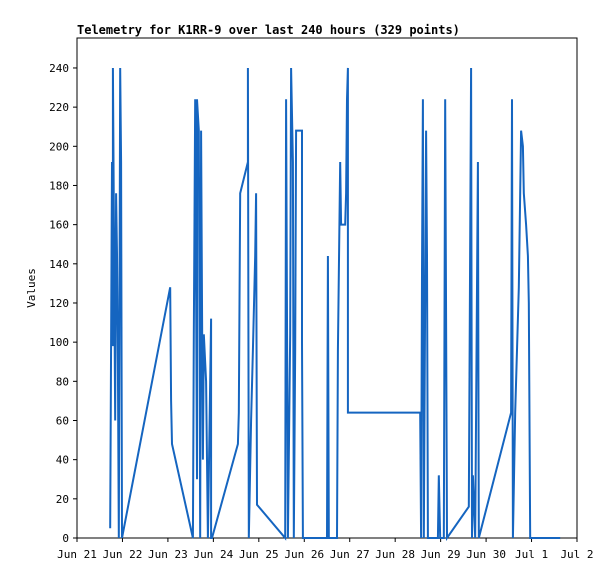 The width and height of the screenshot is (615, 583). What do you see at coordinates (65, 538) in the screenshot?
I see `y-tick-label: 0` at bounding box center [65, 538].